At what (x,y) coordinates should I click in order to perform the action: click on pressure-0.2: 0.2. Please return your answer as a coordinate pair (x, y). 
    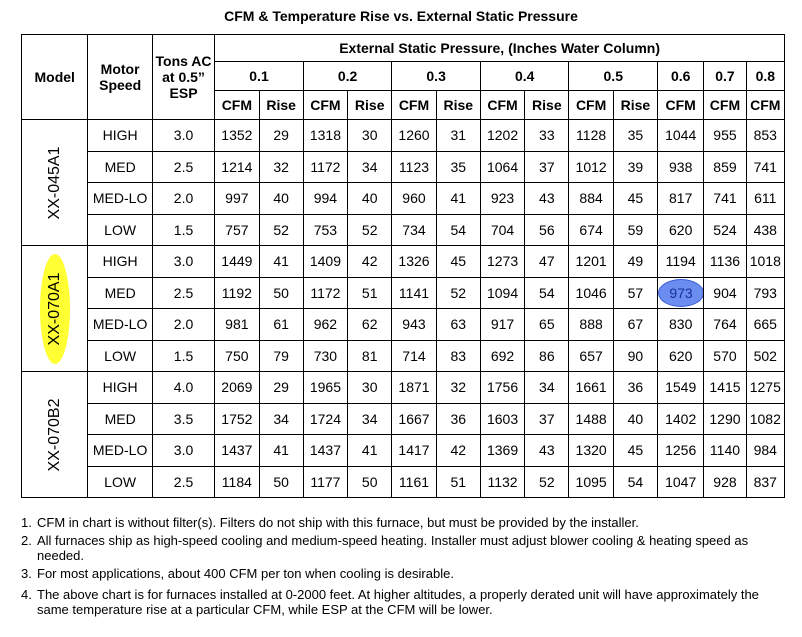
    Looking at the image, I should click on (347, 76).